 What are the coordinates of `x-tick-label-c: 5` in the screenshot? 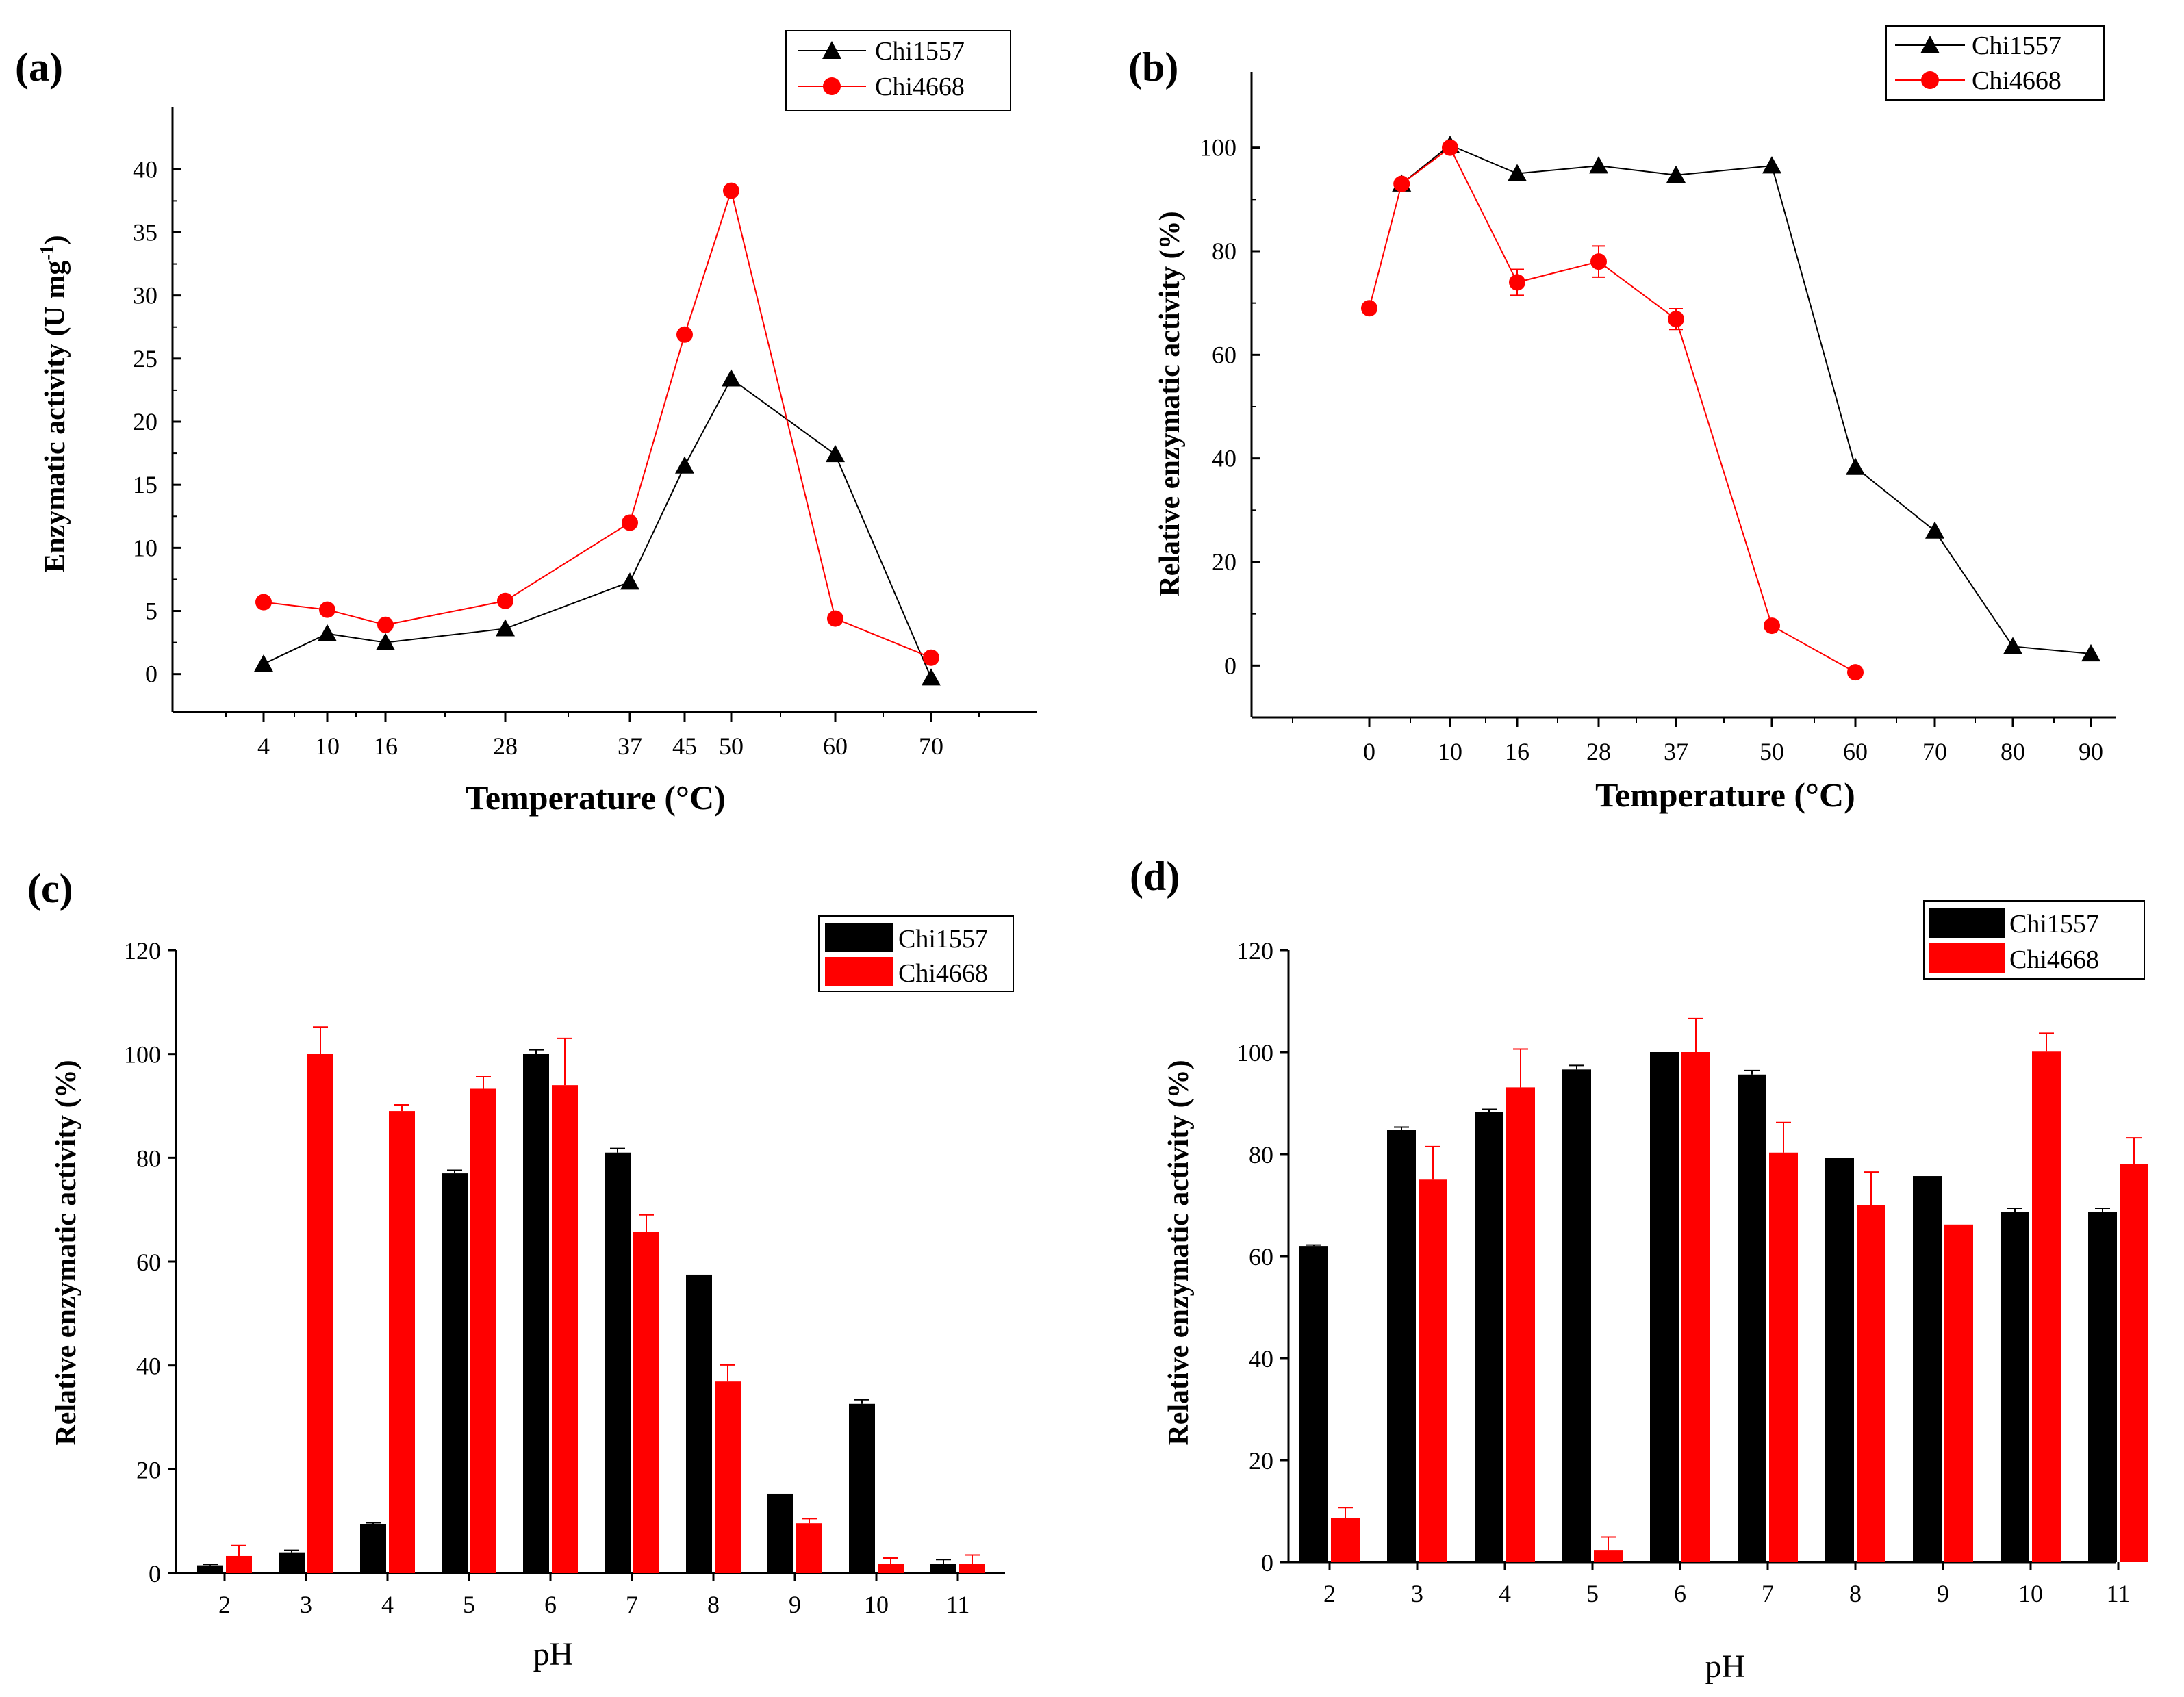 It's located at (469, 1604).